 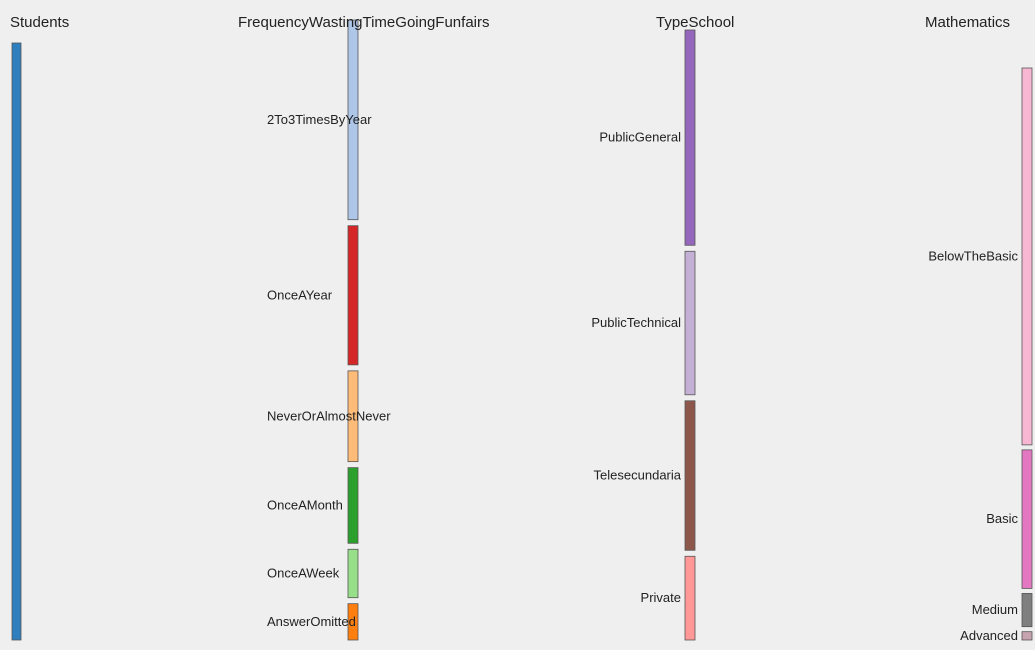 I want to click on link-Students-to-NeverOrAlmostNever, so click(x=184, y=424).